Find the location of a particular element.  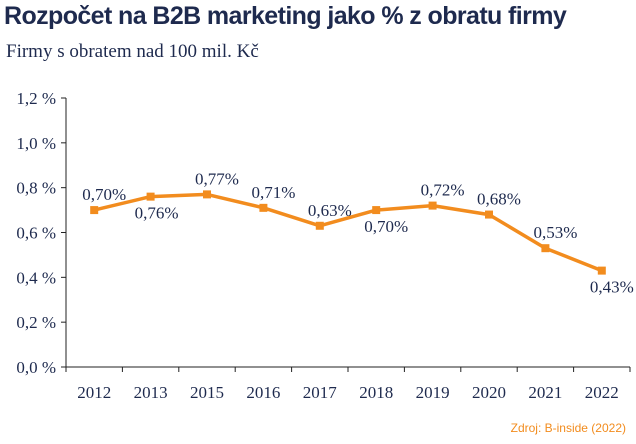

y-tick-label: 1,2 % is located at coordinates (36, 98).